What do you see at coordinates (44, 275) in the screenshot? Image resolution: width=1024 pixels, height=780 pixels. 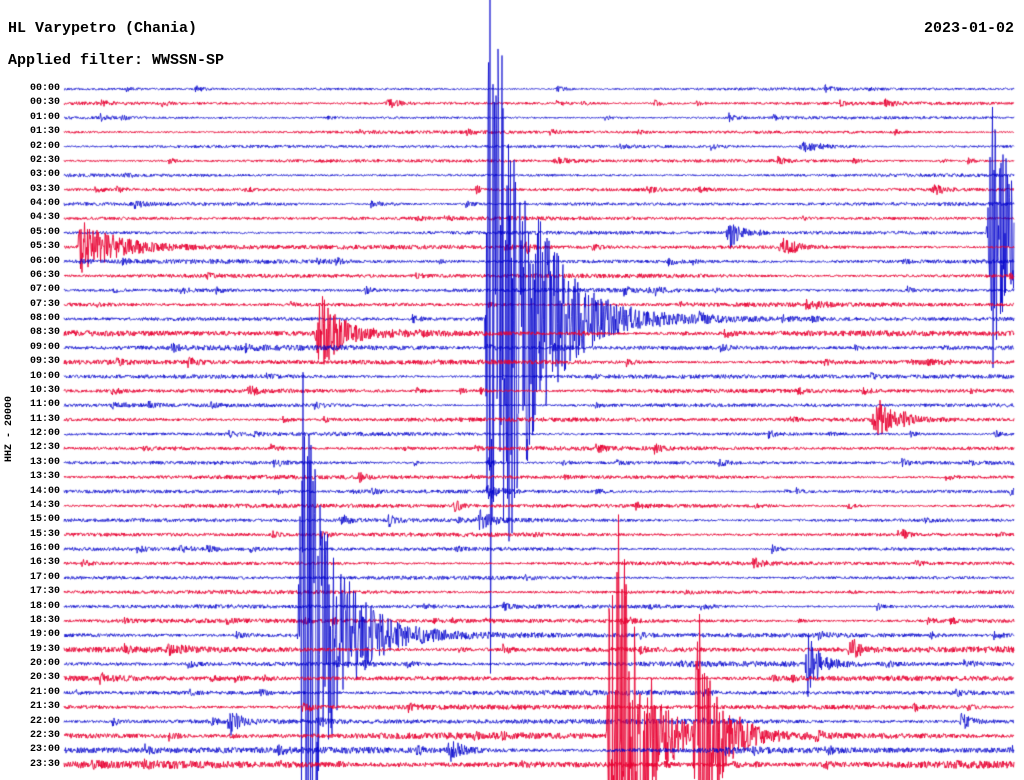 I see `time-label: 06:30` at bounding box center [44, 275].